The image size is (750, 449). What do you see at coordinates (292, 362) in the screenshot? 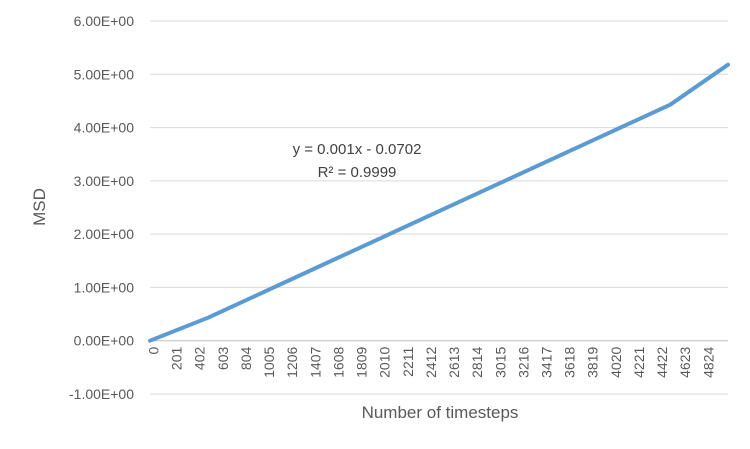
I see `x-tick-label: 1206` at bounding box center [292, 362].